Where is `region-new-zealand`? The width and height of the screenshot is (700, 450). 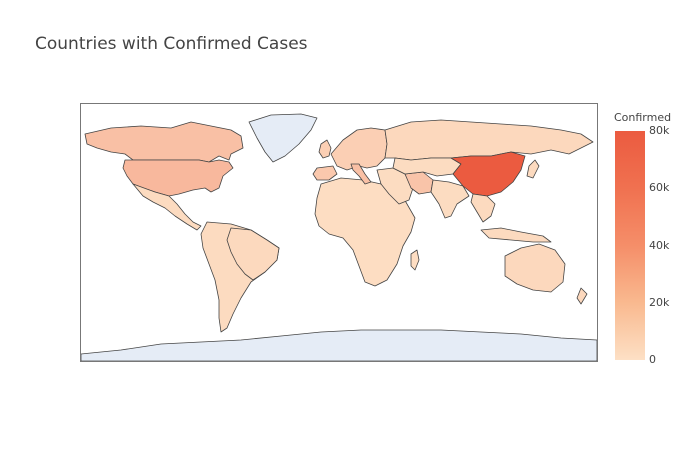 region-new-zealand is located at coordinates (582, 296).